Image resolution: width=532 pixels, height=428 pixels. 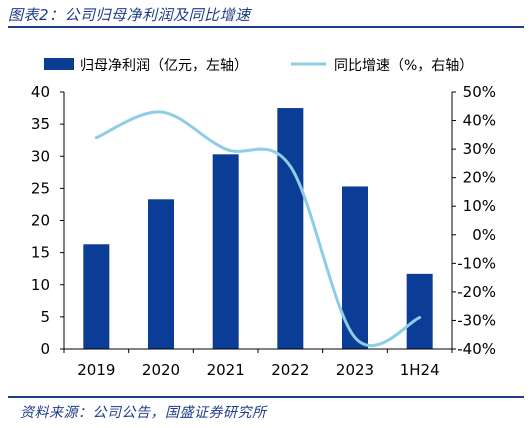 I want to click on legend-bar-swatch, so click(x=59, y=64).